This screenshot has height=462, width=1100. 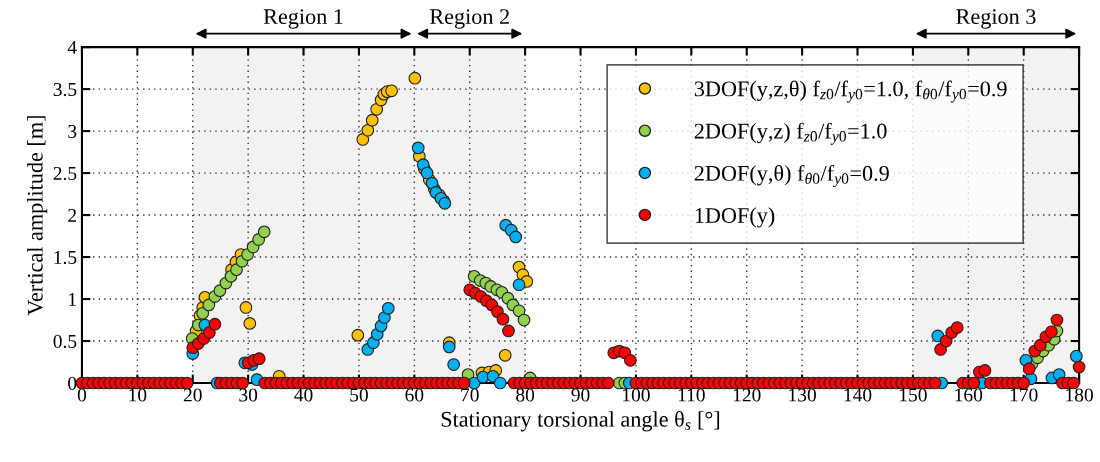 What do you see at coordinates (138, 395) in the screenshot?
I see `x-tick-label: 10` at bounding box center [138, 395].